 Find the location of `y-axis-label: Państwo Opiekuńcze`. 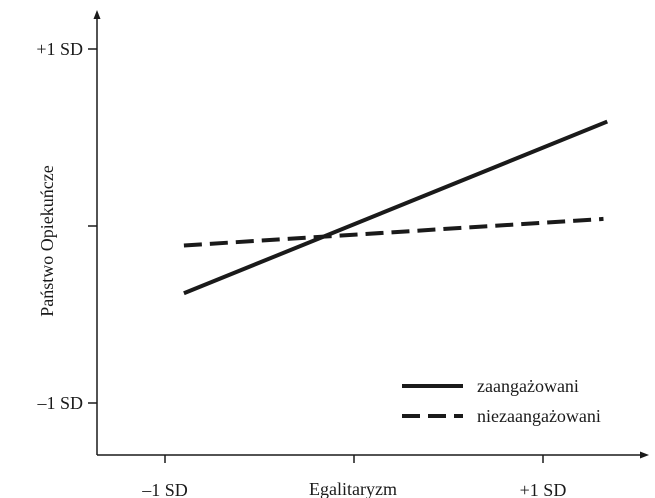

y-axis-label: Państwo Opiekuńcze is located at coordinates (47, 240).